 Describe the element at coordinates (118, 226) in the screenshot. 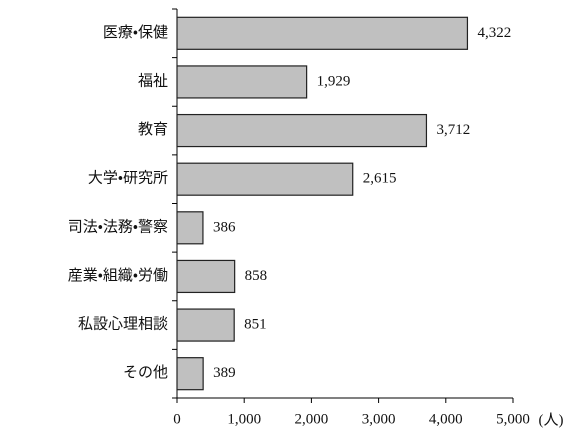

I see `y-tick-label: 司法・法務・警察` at that location.